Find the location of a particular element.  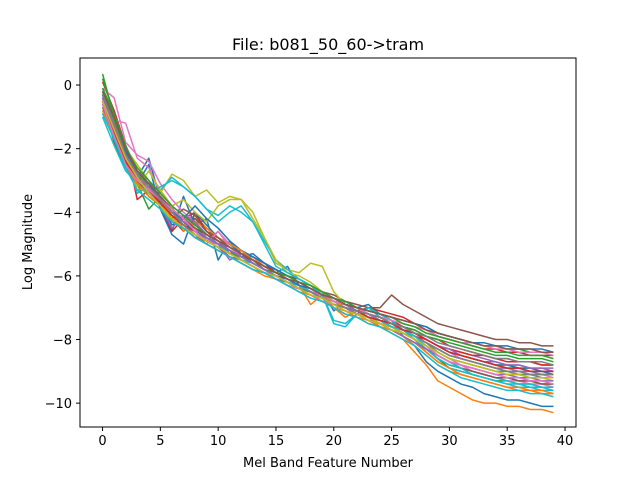

y-tick-label: −6 is located at coordinates (62, 277).